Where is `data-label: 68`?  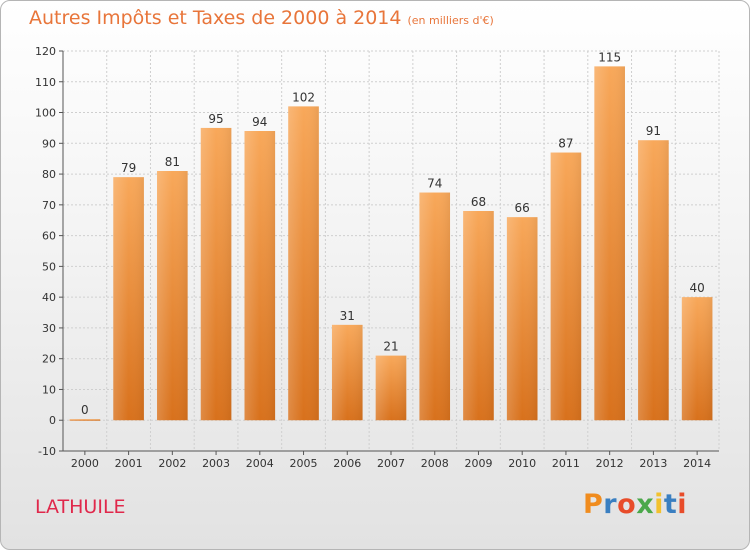 data-label: 68 is located at coordinates (478, 202).